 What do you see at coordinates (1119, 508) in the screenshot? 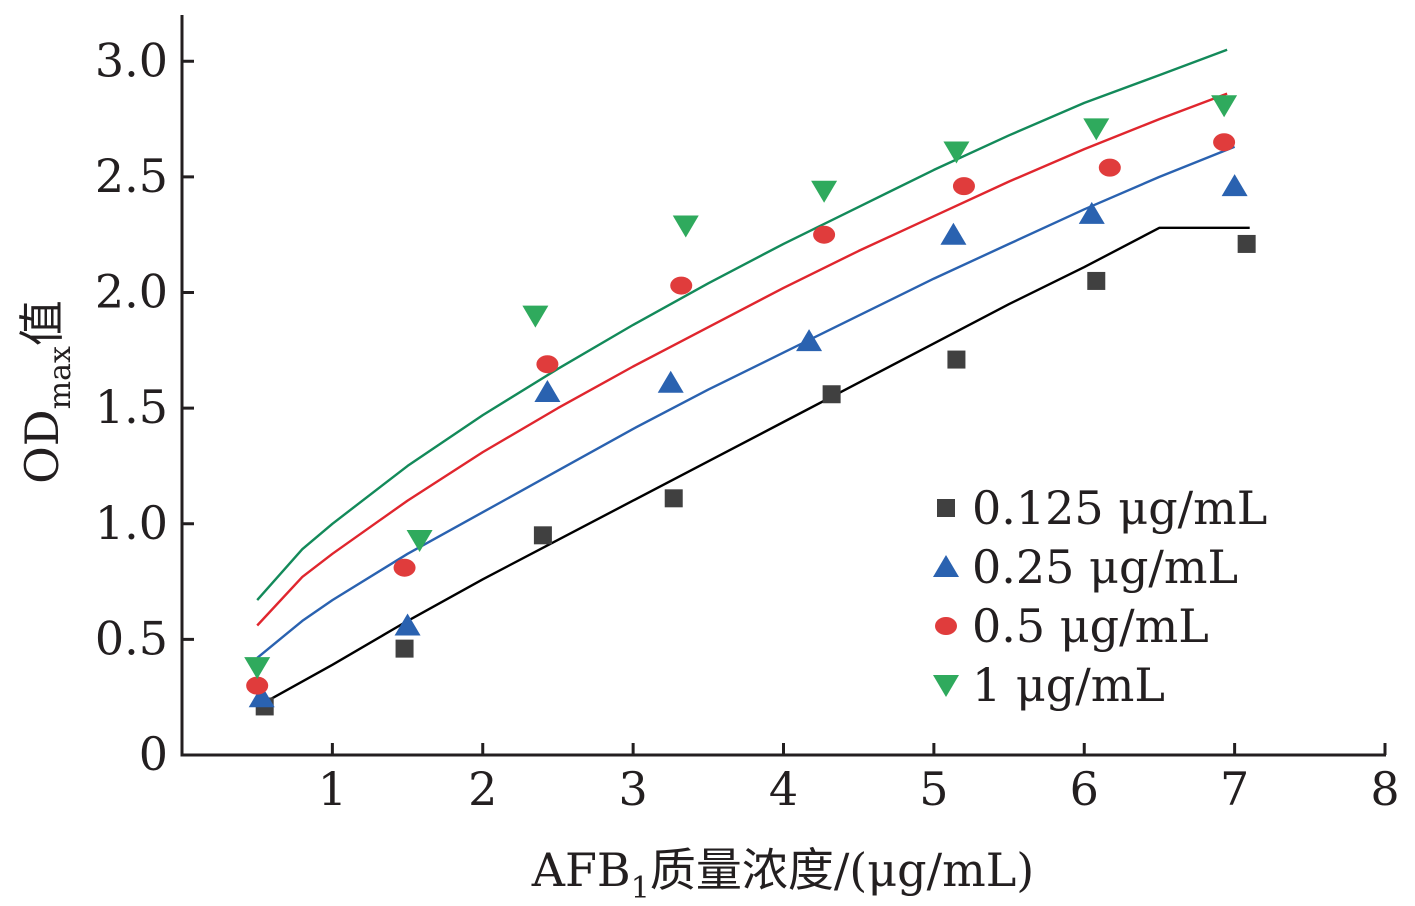
I see `legend-label-series-1: 0.125 μg/mL` at bounding box center [1119, 508].